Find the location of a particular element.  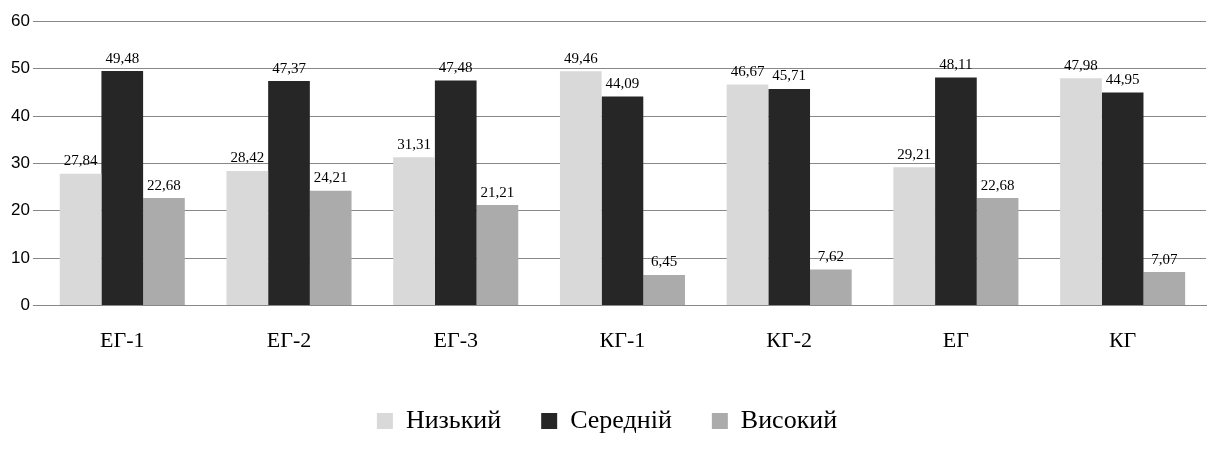

x-tick-label: ЕГ-2 is located at coordinates (289, 339).